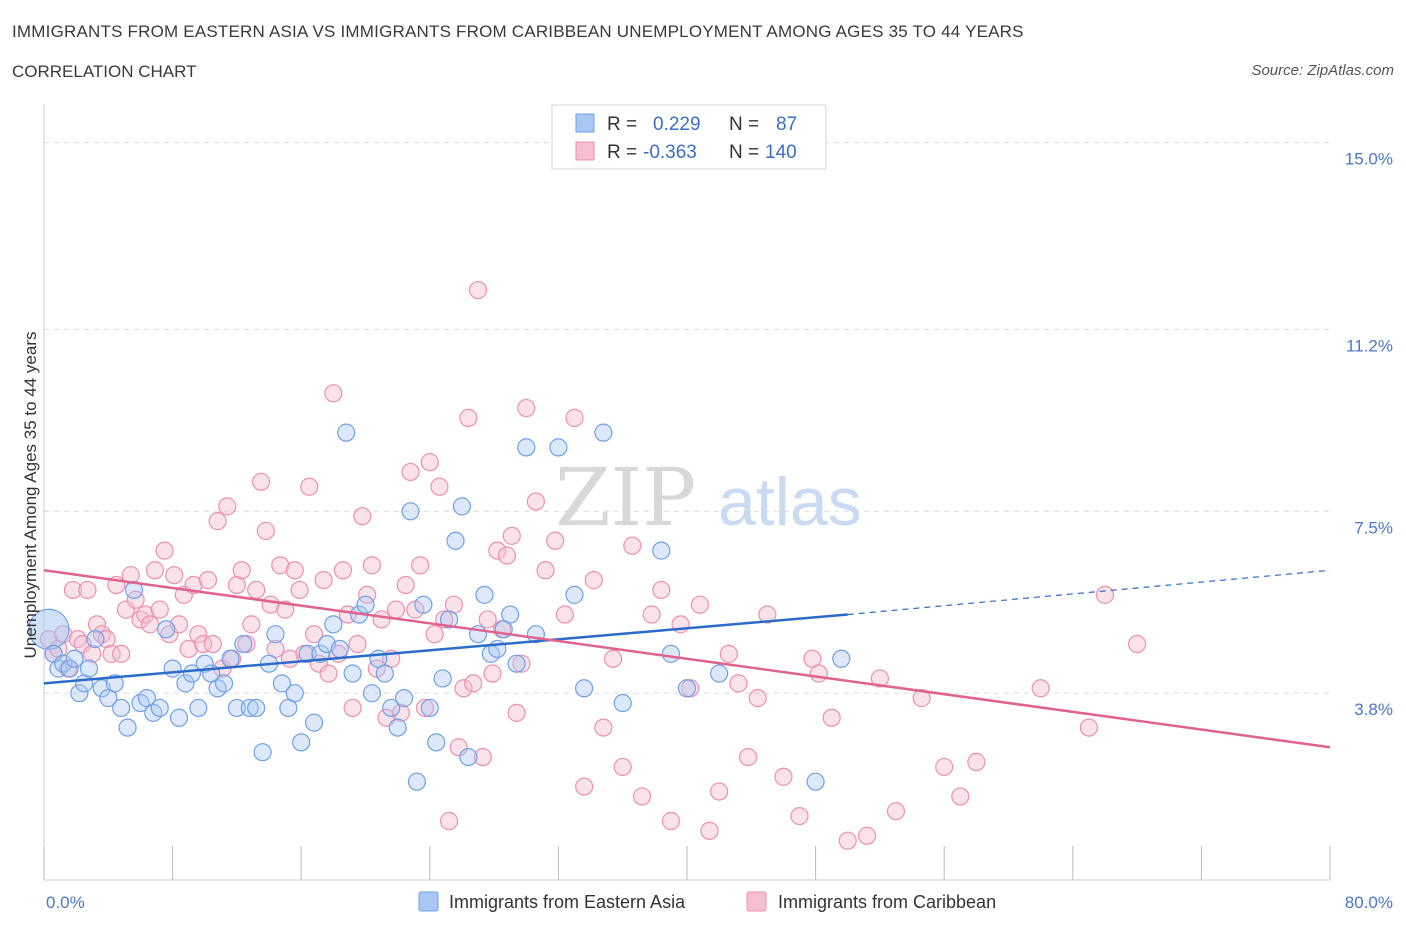  What do you see at coordinates (756, 901) in the screenshot?
I see `bottom-legend-swatch-pink` at bounding box center [756, 901].